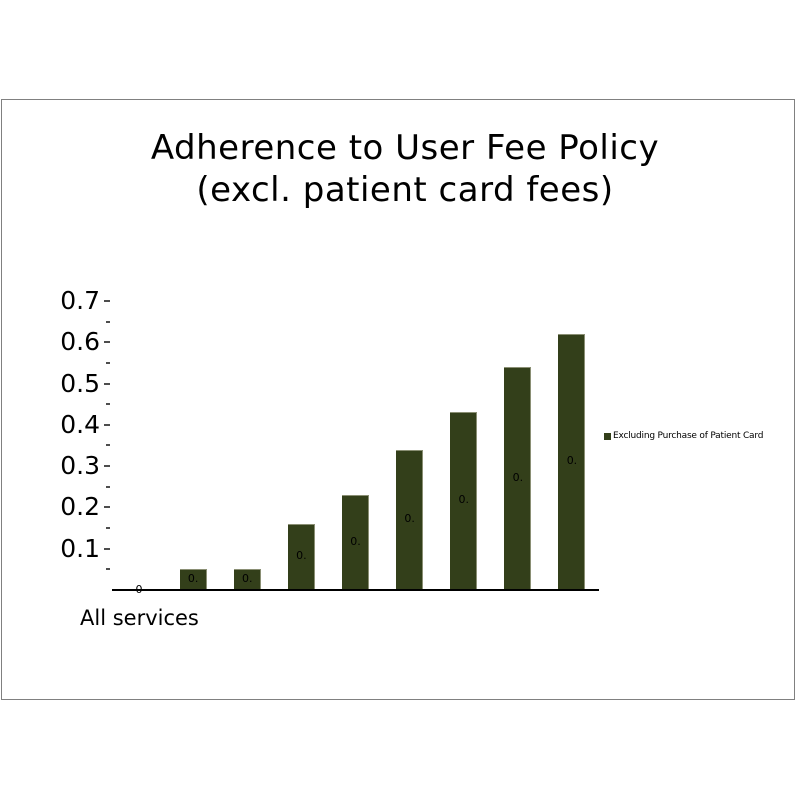 This screenshot has height=800, width=800. Describe the element at coordinates (405, 190) in the screenshot. I see `chart-title-line-2: (excl. patient card fees)` at that location.